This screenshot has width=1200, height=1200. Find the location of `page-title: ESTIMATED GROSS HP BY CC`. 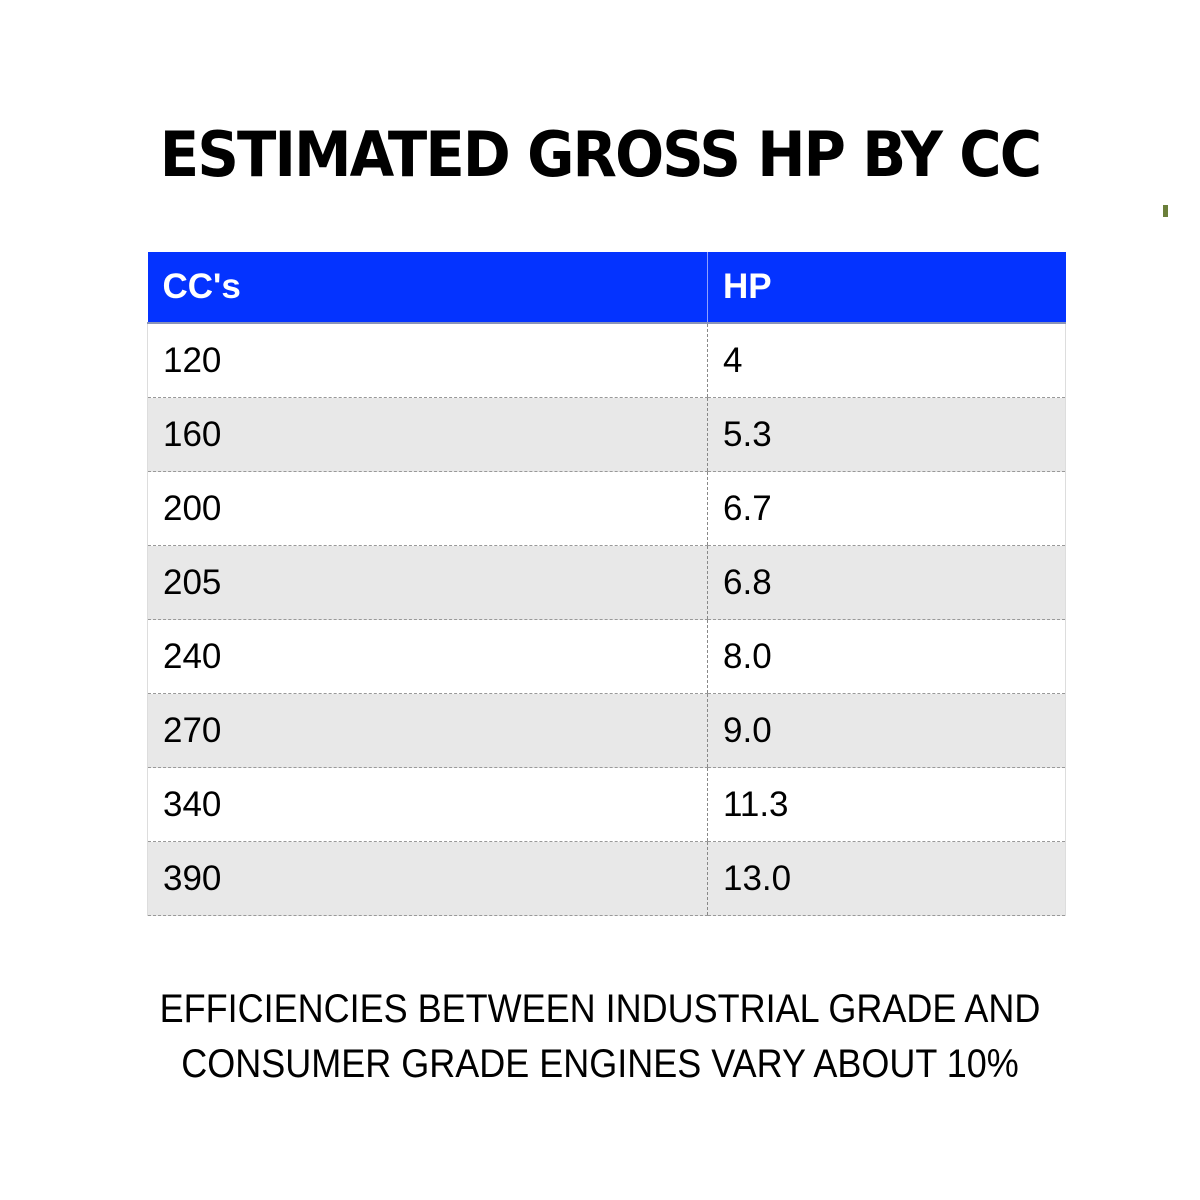

page-title: ESTIMATED GROSS HP BY CC is located at coordinates (600, 154).